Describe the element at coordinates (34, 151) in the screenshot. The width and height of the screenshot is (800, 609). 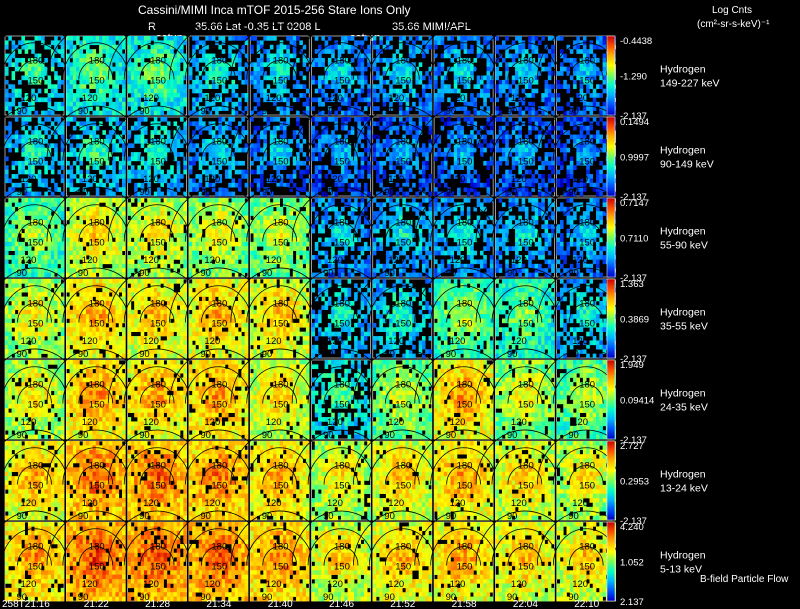
I see `pitch-angle-ring` at that location.